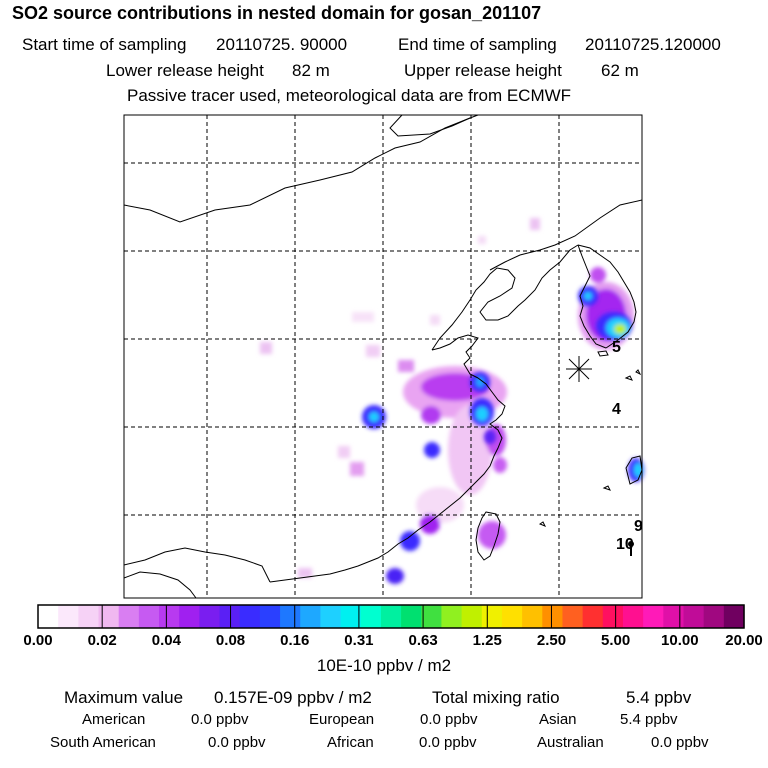  Describe the element at coordinates (744, 640) in the screenshot. I see `colorbar-tick-label: 20.00` at that location.